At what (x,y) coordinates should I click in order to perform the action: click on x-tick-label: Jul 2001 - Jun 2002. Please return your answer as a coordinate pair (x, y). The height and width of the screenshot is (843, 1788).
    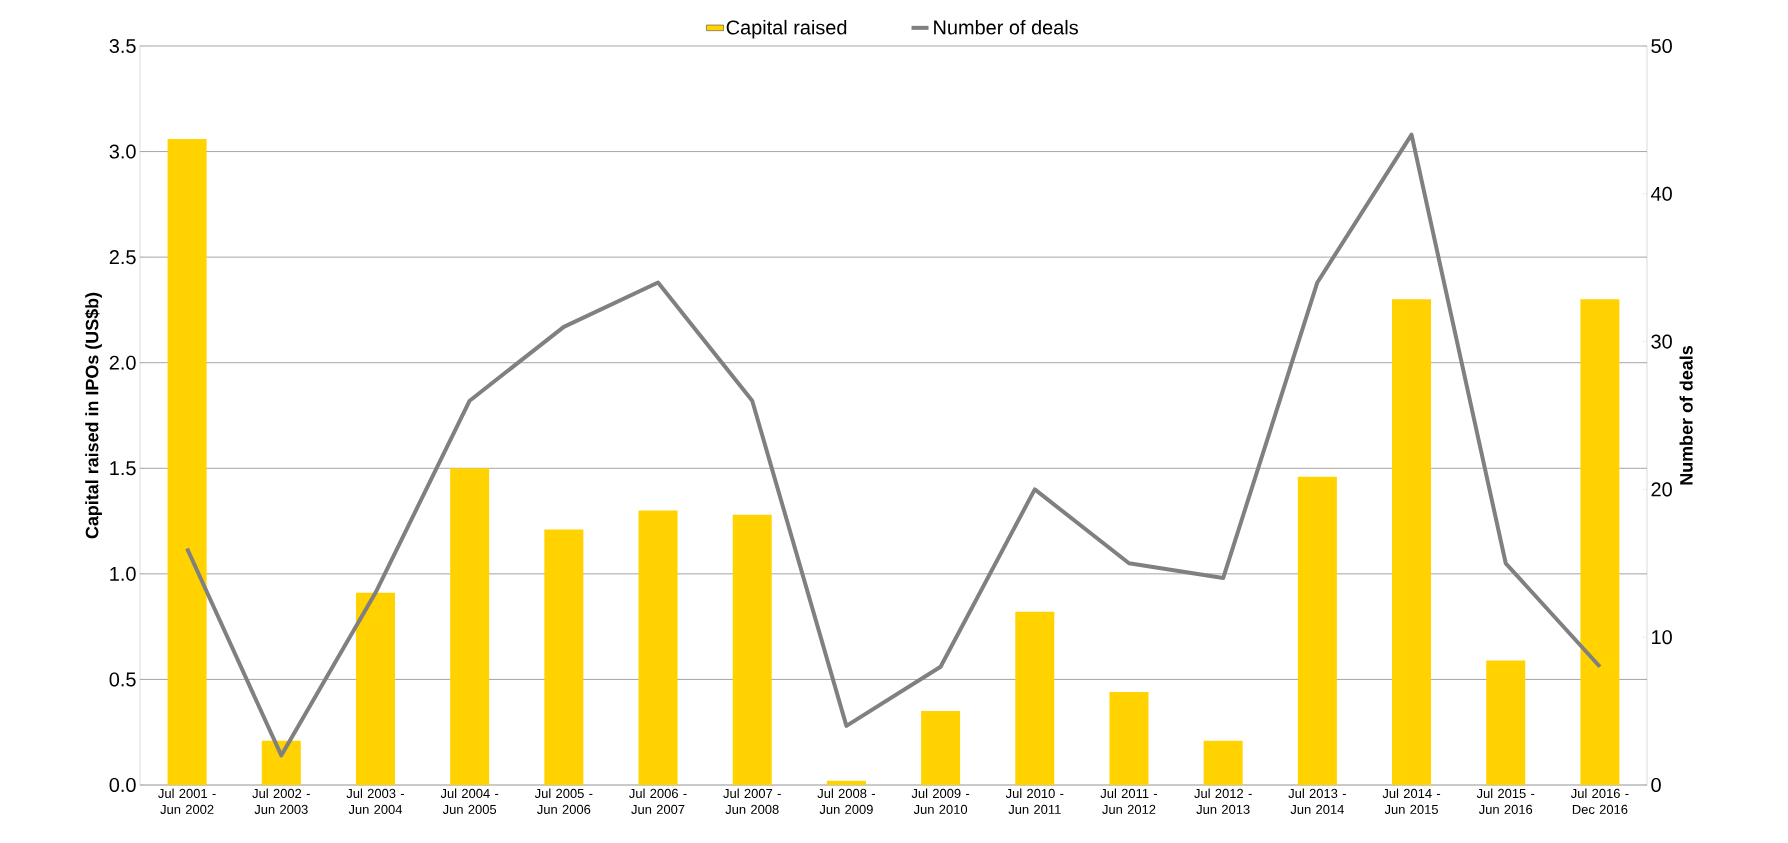
    Looking at the image, I should click on (187, 801).